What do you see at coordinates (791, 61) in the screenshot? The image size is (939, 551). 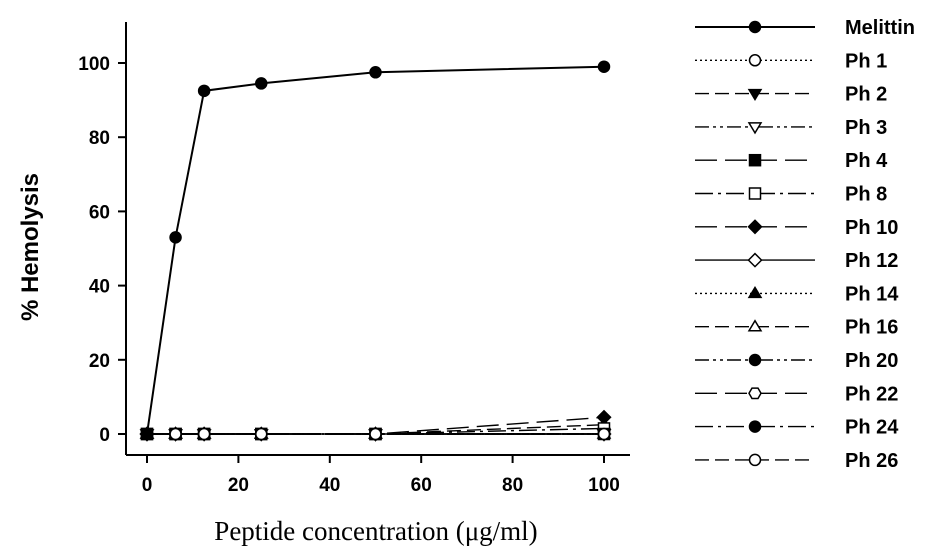 I see `legend-item: Ph 1` at bounding box center [791, 61].